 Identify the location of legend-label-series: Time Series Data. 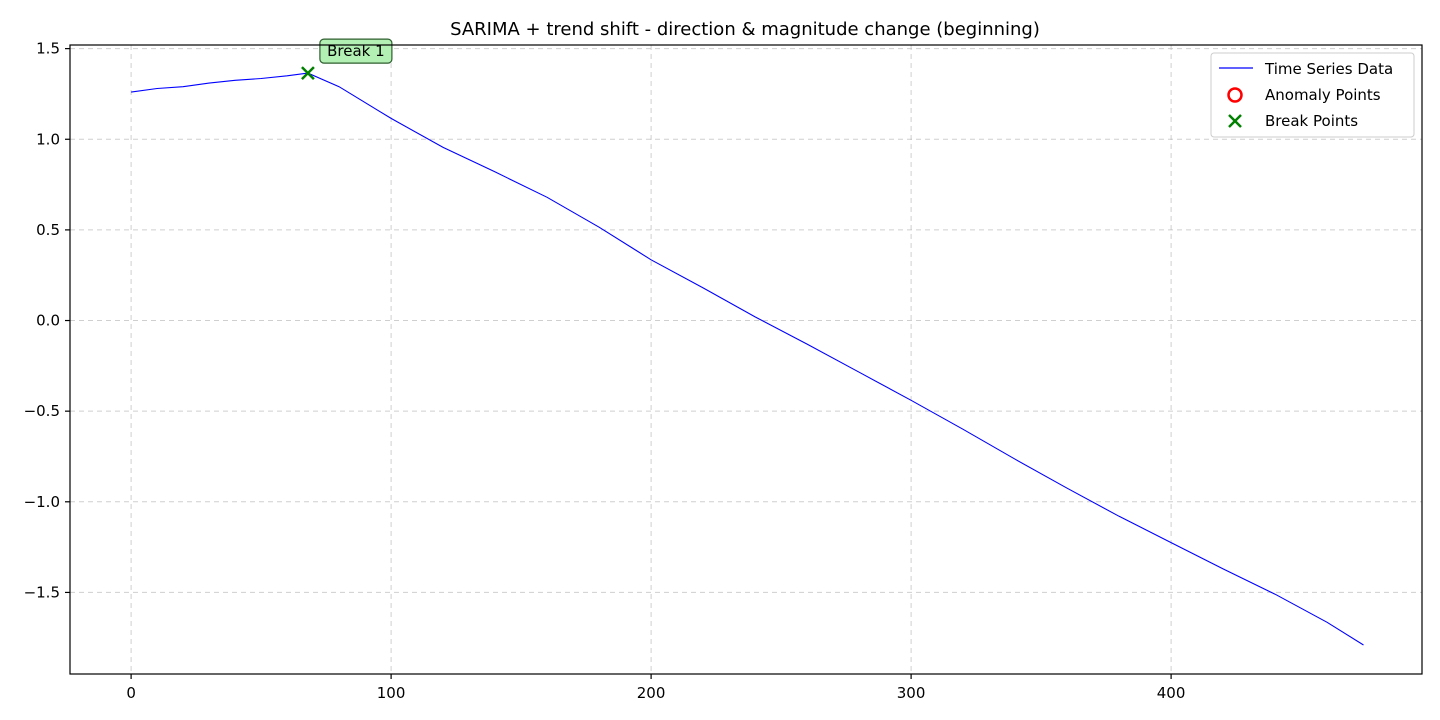
(1328, 69).